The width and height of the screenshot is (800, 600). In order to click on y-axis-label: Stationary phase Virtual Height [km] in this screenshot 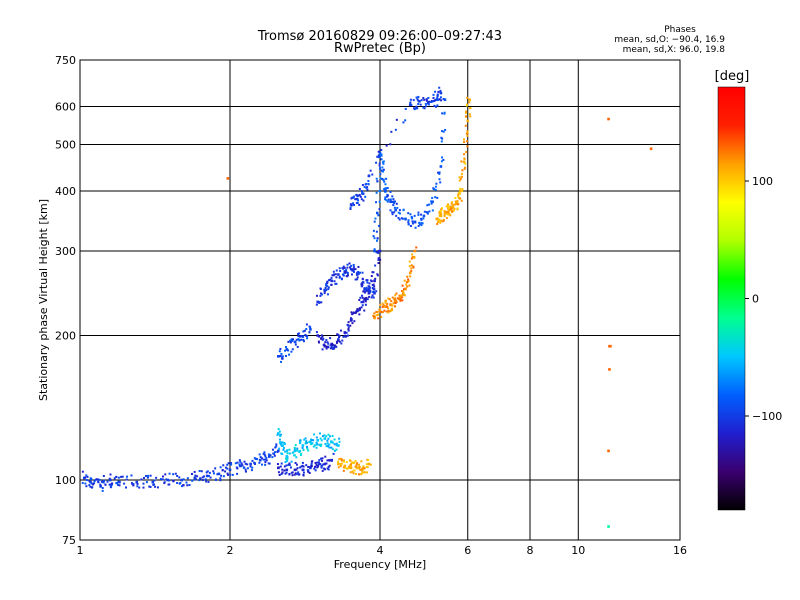, I will do `click(43, 300)`.